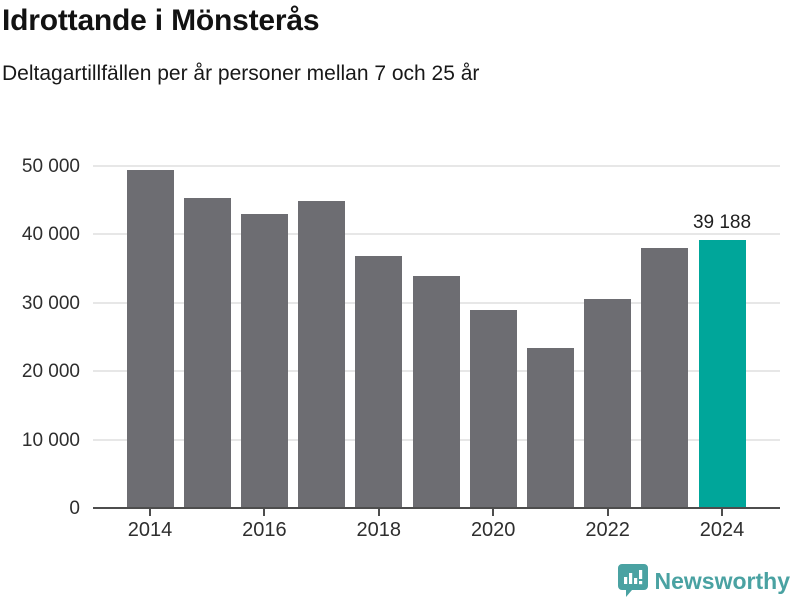 The width and height of the screenshot is (800, 600). Describe the element at coordinates (608, 403) in the screenshot. I see `bar-2022` at that location.